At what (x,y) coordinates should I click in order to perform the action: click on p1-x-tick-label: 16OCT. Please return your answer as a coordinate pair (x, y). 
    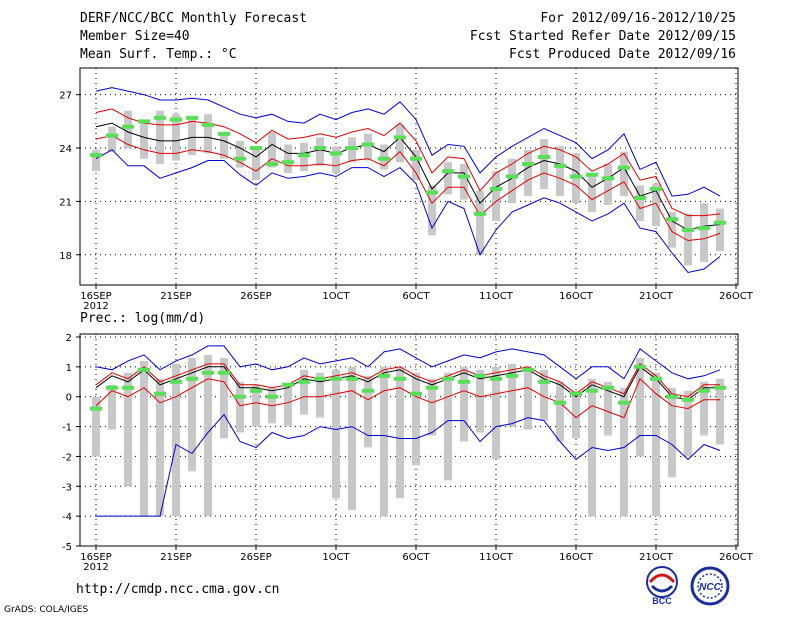
    Looking at the image, I should click on (576, 296).